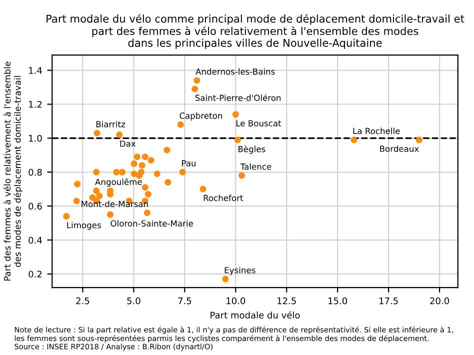  Describe the element at coordinates (151, 223) in the screenshot. I see `annotation: Oloron-Sainte-Marie` at that location.